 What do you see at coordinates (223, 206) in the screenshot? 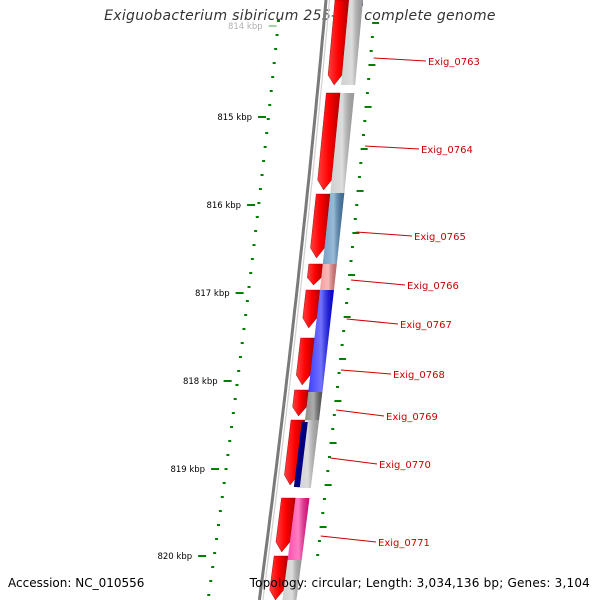
I see `scale-label: 816 kbp` at bounding box center [223, 206].